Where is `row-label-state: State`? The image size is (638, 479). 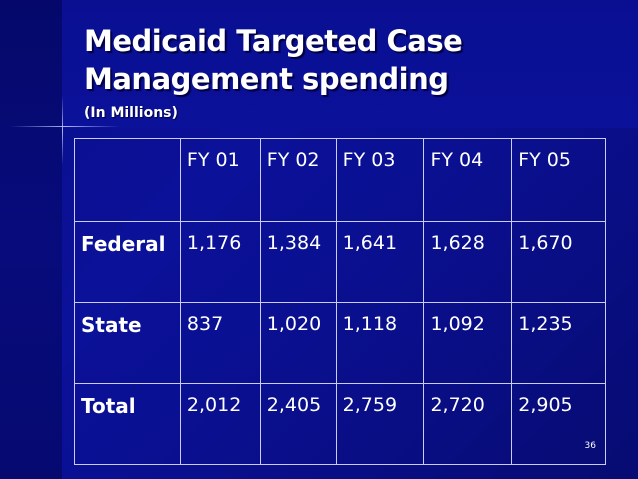
row-label-state: State is located at coordinates (127, 343).